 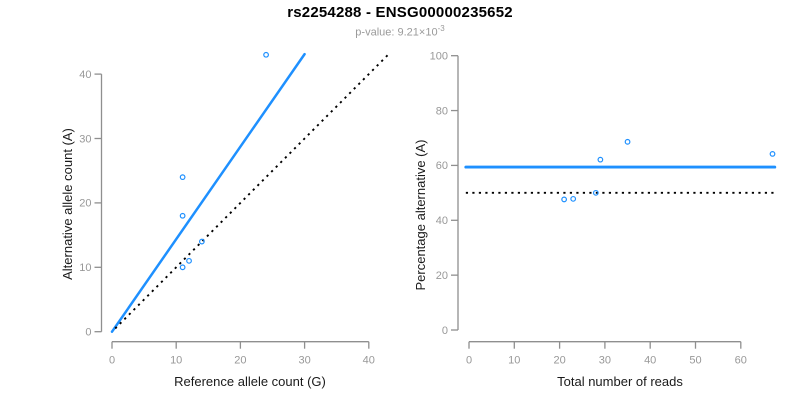 What do you see at coordinates (420, 214) in the screenshot?
I see `y-axis-title: Percentage alternative (A)` at bounding box center [420, 214].